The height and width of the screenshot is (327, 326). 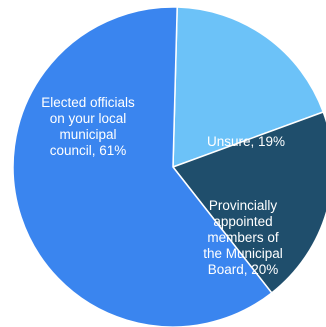 What do you see at coordinates (243, 269) in the screenshot?
I see `slice-label-line: Board, 20%` at bounding box center [243, 269].